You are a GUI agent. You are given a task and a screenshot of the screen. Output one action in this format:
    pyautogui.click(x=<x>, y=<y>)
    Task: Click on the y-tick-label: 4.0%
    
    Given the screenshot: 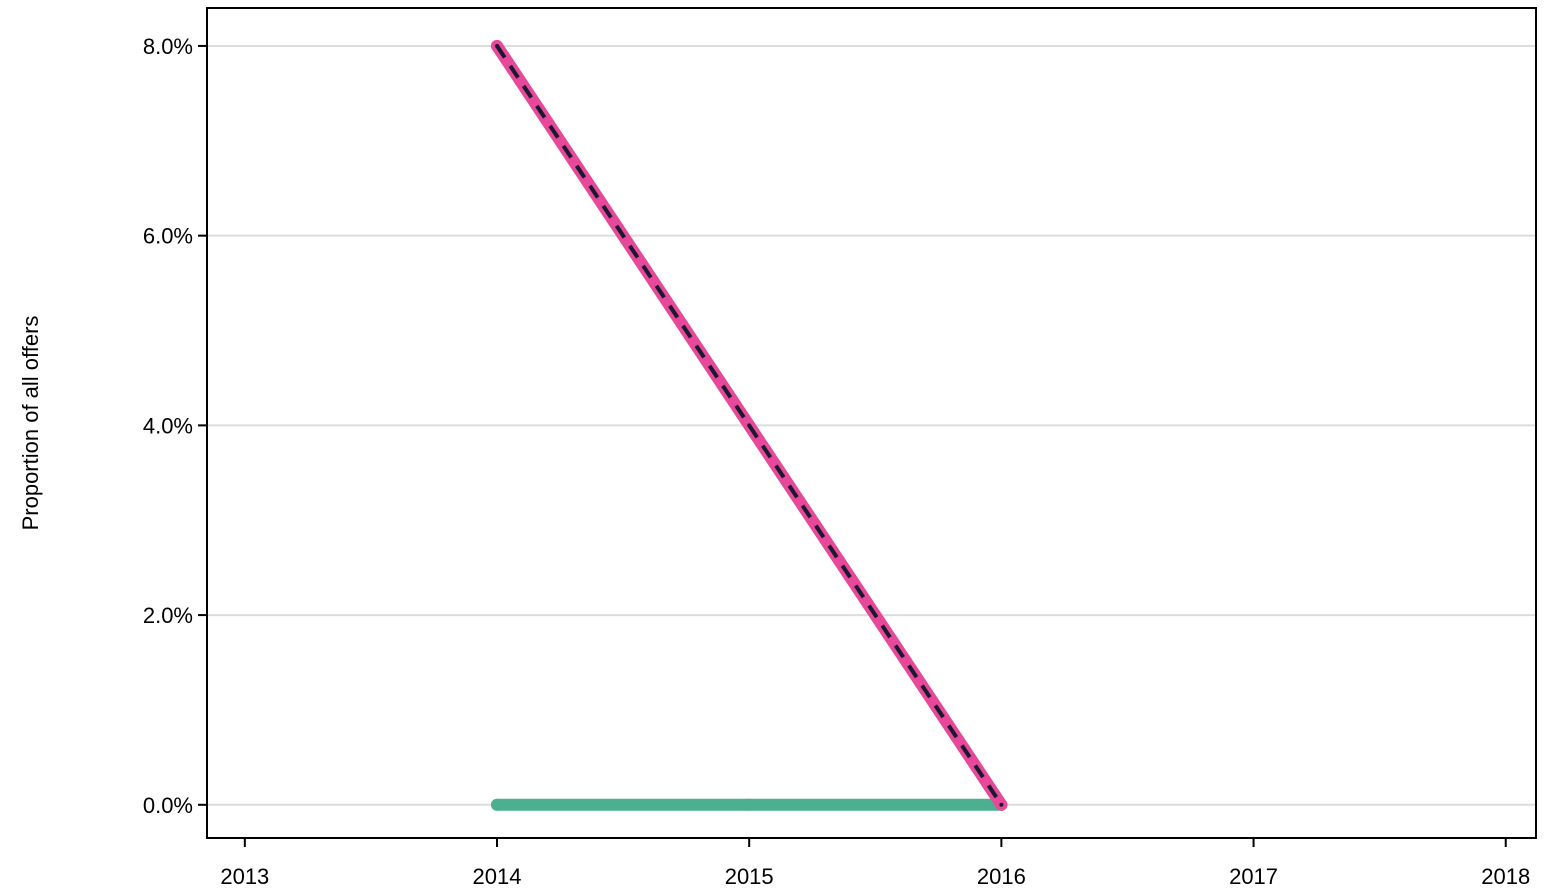 What is the action you would take?
    pyautogui.click(x=168, y=425)
    